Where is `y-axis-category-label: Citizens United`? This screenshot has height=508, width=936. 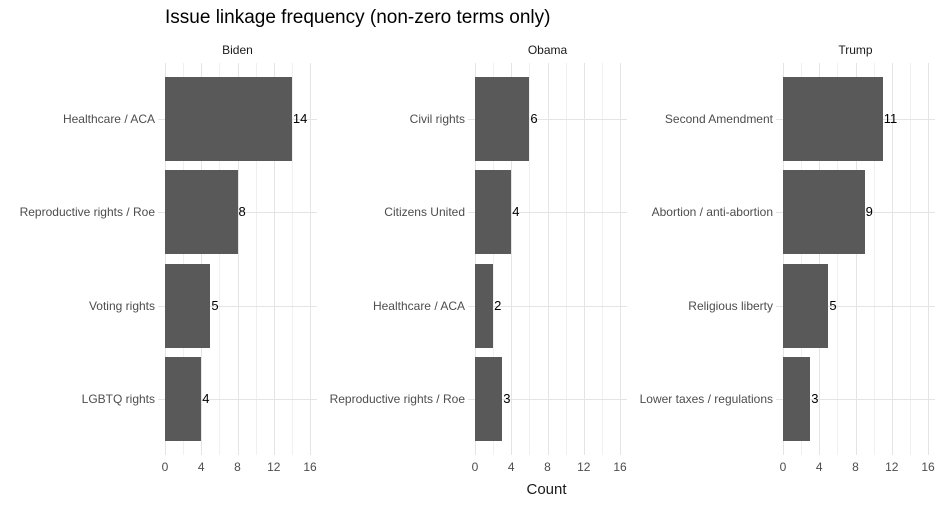 y-axis-category-label: Citizens United is located at coordinates (424, 212).